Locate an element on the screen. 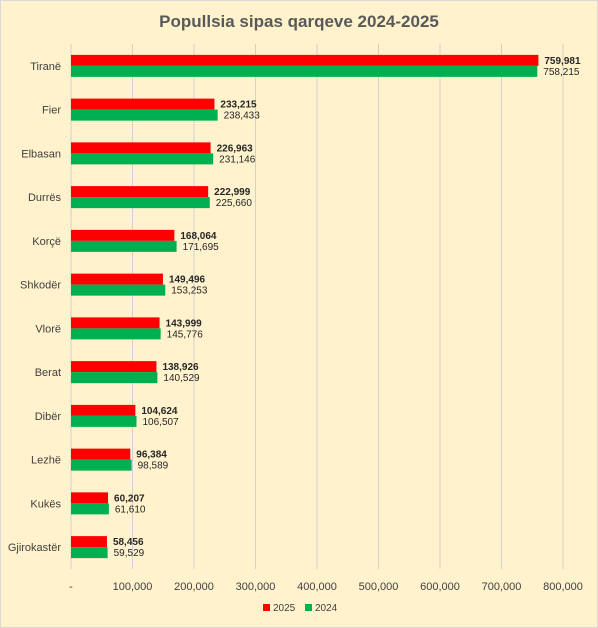  category-label: Tiranë is located at coordinates (45, 67).